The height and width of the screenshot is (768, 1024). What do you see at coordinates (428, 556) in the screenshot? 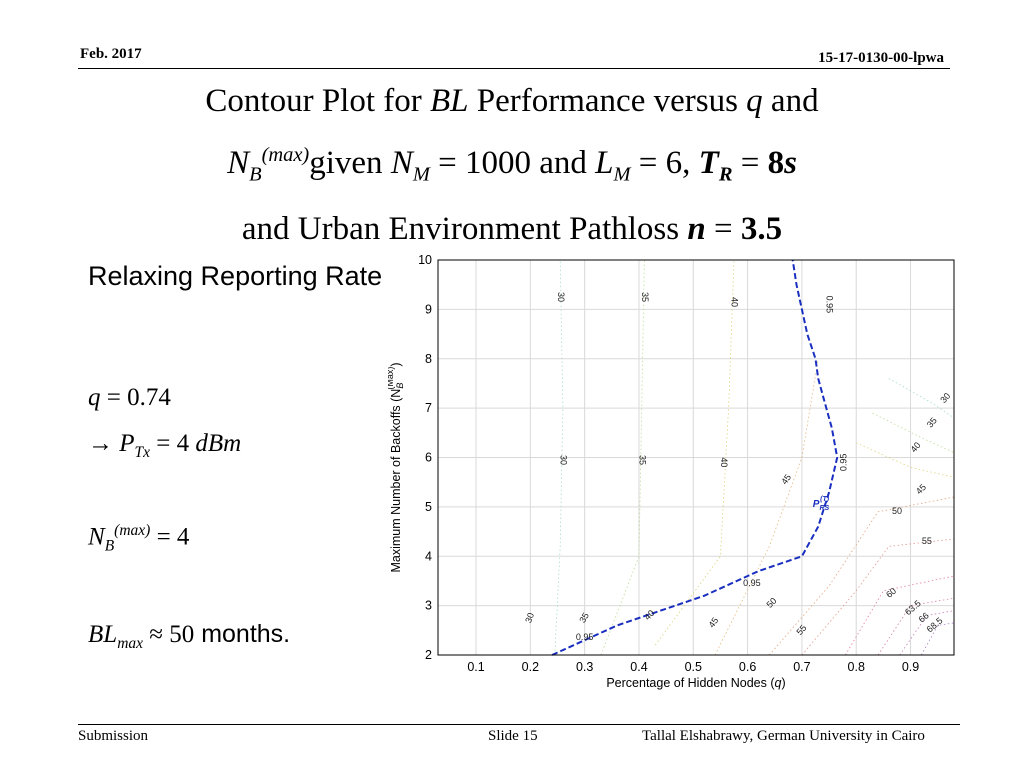
I see `y-tick-label: 4` at bounding box center [428, 556].